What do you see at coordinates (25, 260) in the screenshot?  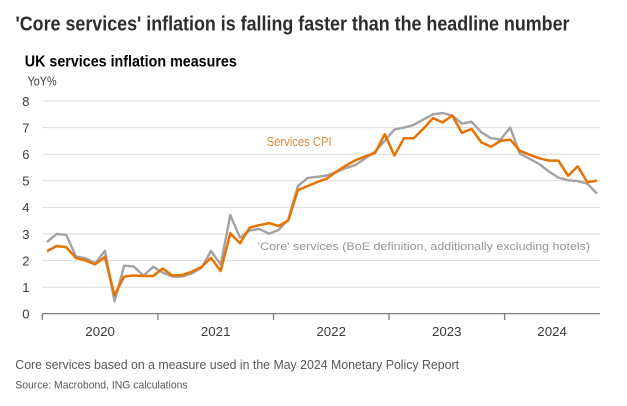 I see `svg-text: 2` at bounding box center [25, 260].